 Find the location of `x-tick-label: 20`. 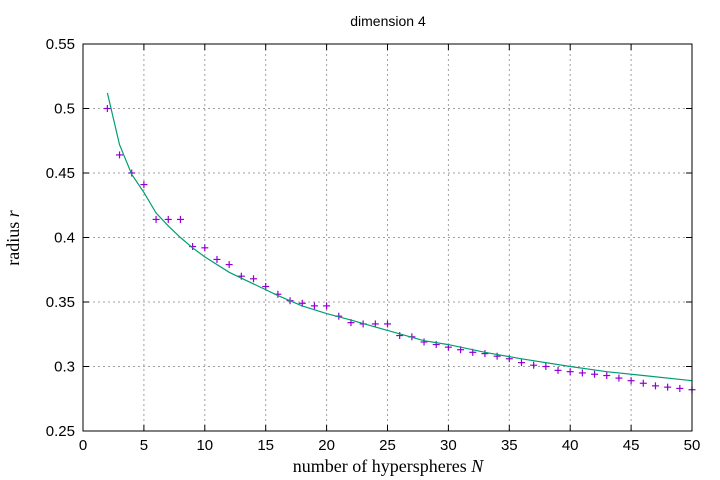

x-tick-label: 20 is located at coordinates (326, 445).